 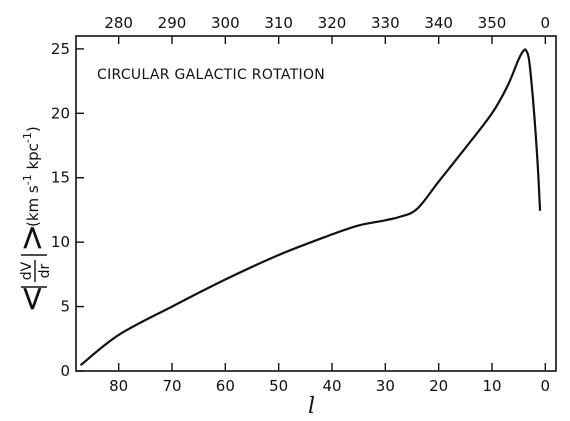 I want to click on x-tick-label: 0, so click(x=546, y=386).